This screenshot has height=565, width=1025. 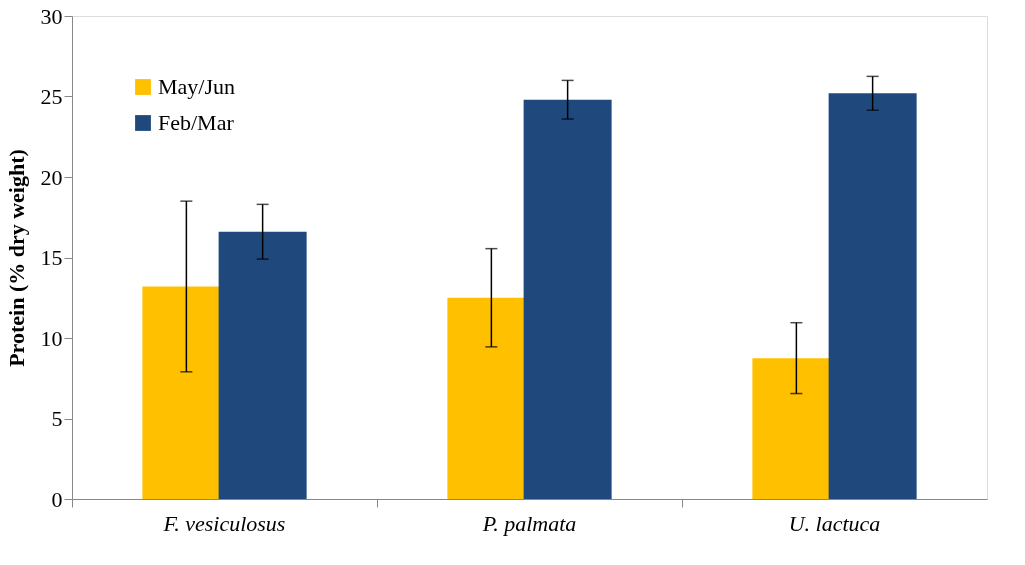 What do you see at coordinates (51, 16) in the screenshot?
I see `y-tick-label: 30` at bounding box center [51, 16].